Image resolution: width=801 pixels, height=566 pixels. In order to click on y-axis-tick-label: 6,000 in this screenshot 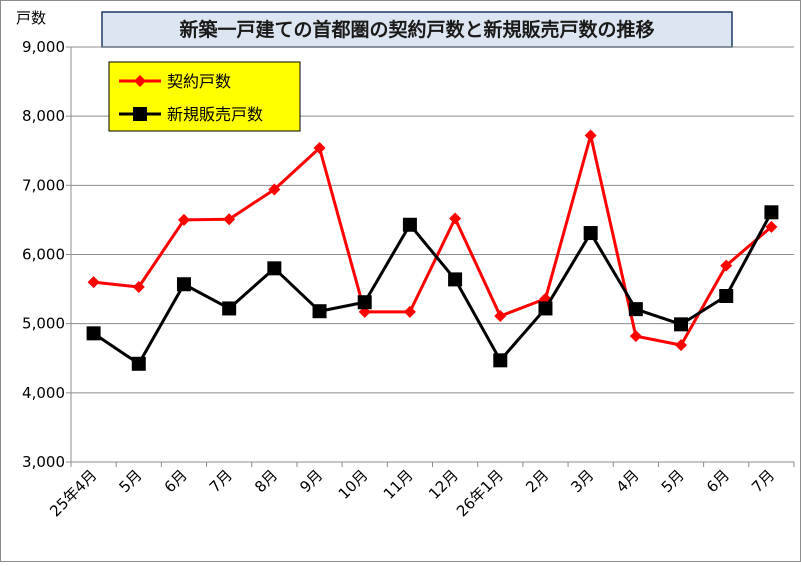, I will do `click(43, 255)`.